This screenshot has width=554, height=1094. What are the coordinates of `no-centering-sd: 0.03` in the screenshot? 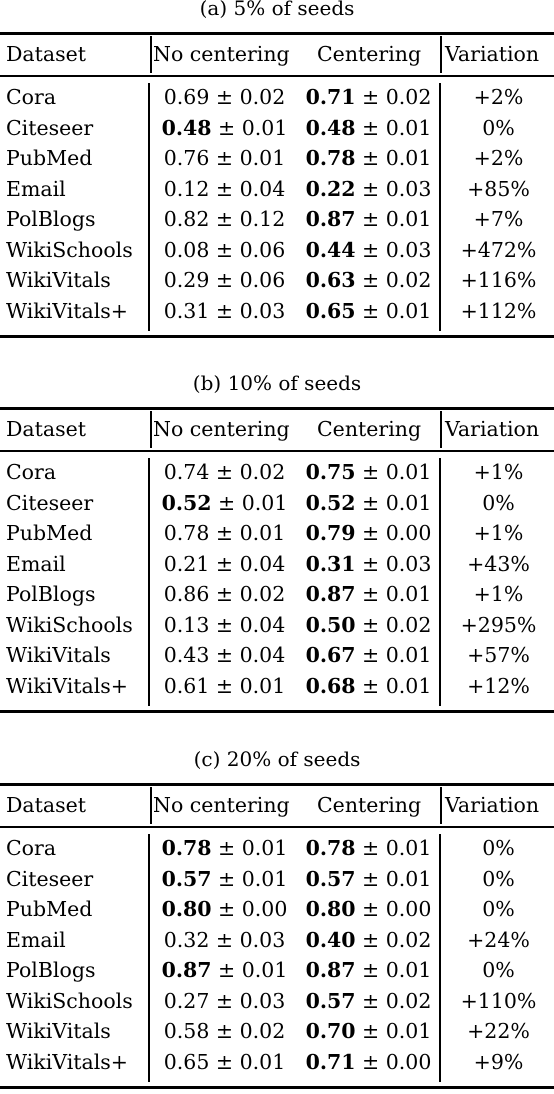 It's located at (262, 939).